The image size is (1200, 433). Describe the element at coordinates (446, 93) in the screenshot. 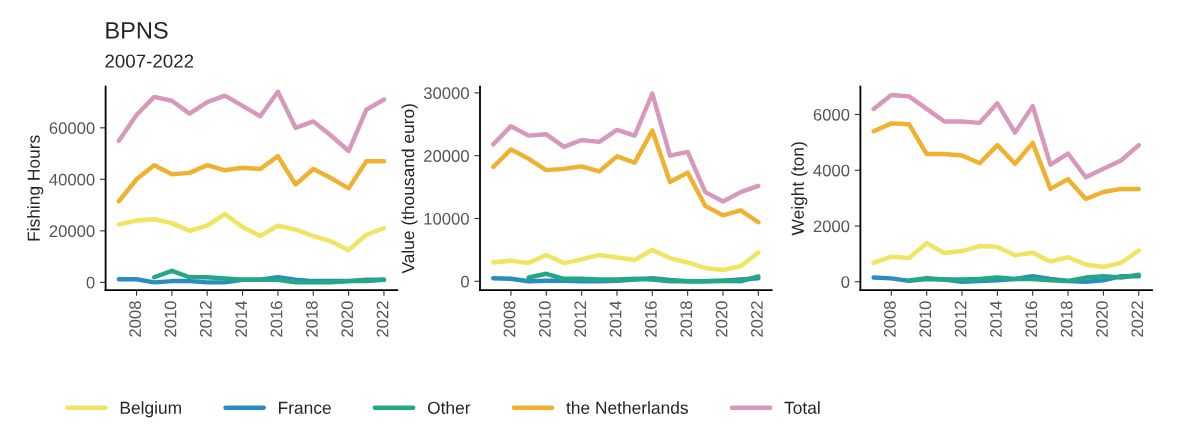

I see `y-tick-label: 30000` at that location.